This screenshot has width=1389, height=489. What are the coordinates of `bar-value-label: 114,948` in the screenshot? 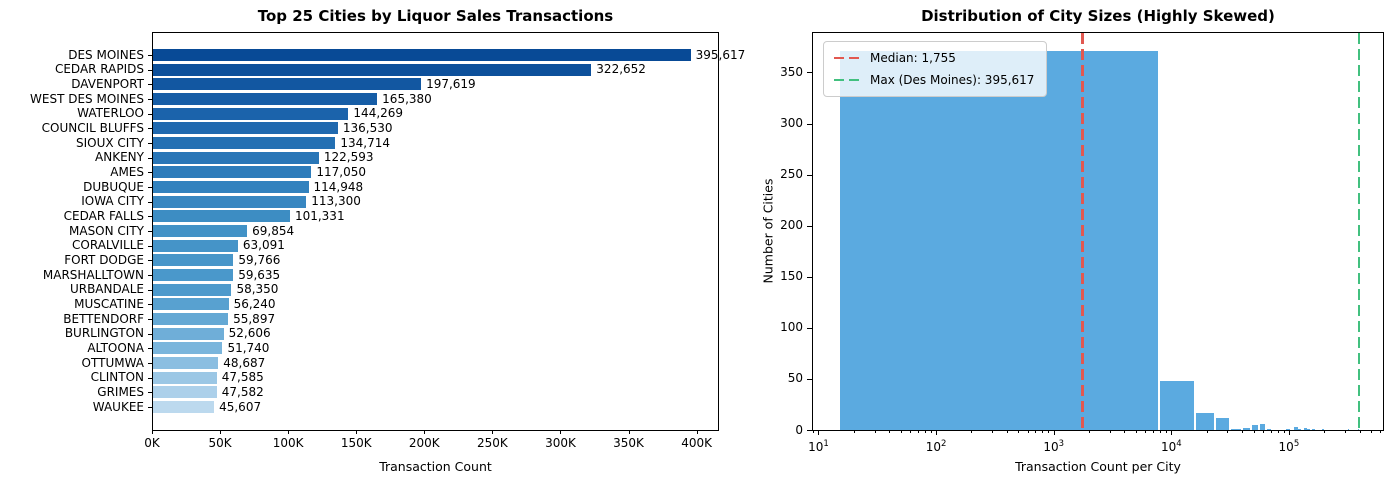 It's located at (338, 186).